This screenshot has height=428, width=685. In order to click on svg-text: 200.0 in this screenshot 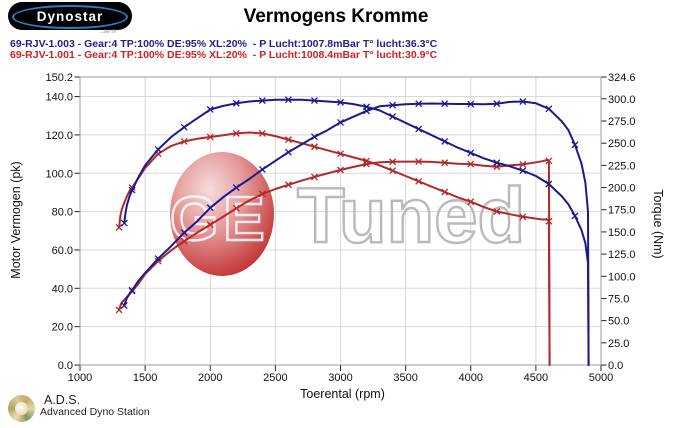, I will do `click(622, 189)`.